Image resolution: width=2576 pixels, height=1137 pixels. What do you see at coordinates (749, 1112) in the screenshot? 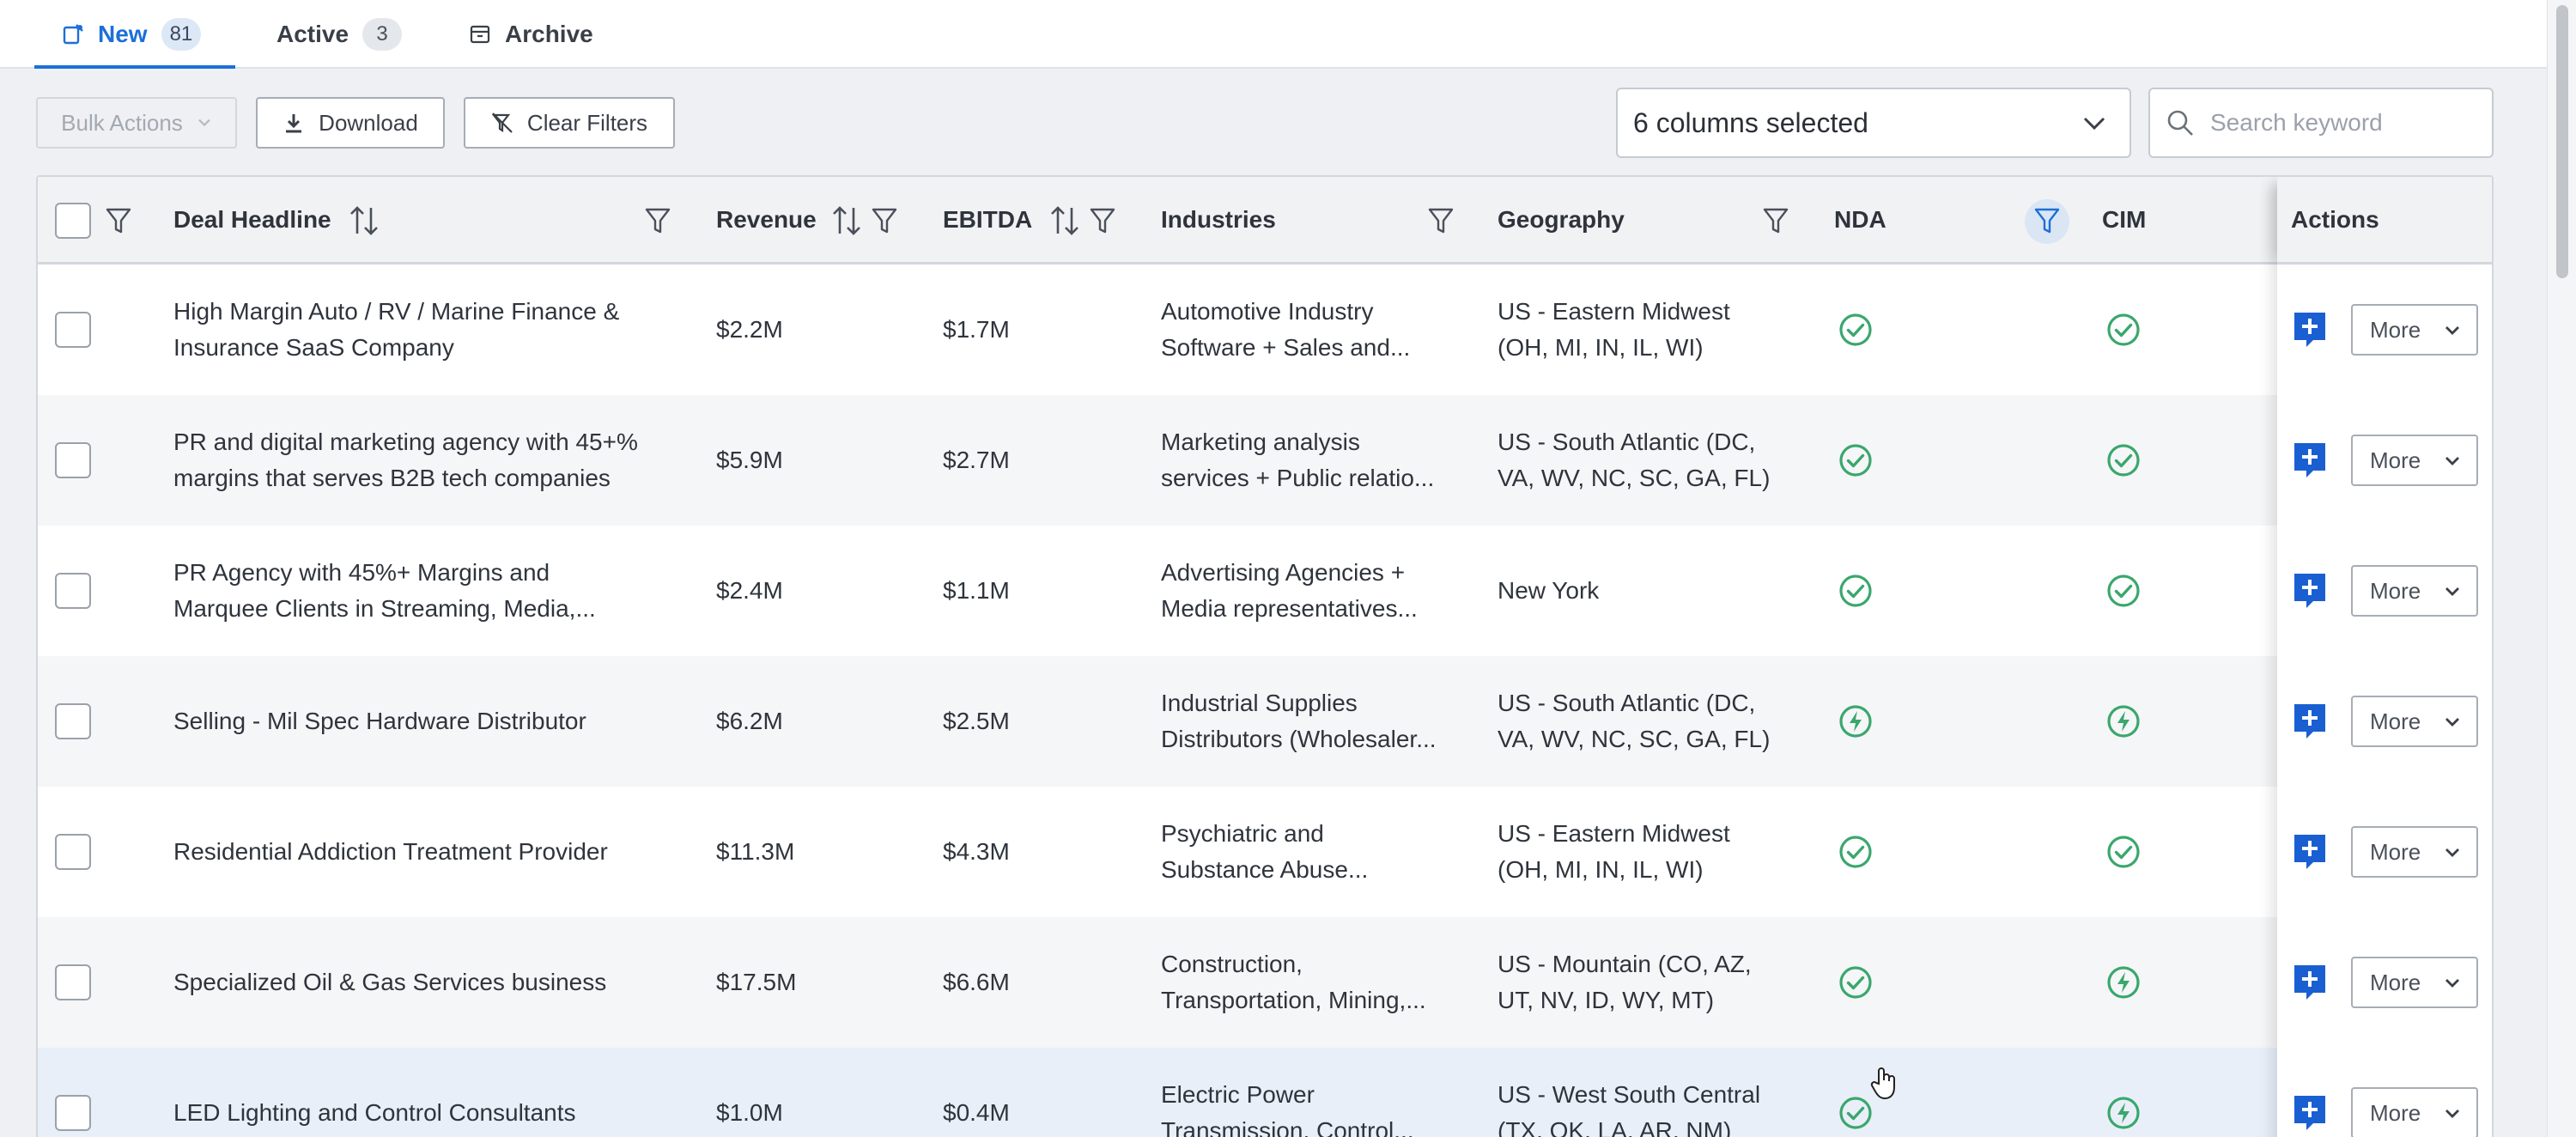
I see `revenue-value: $1.0M` at bounding box center [749, 1112].